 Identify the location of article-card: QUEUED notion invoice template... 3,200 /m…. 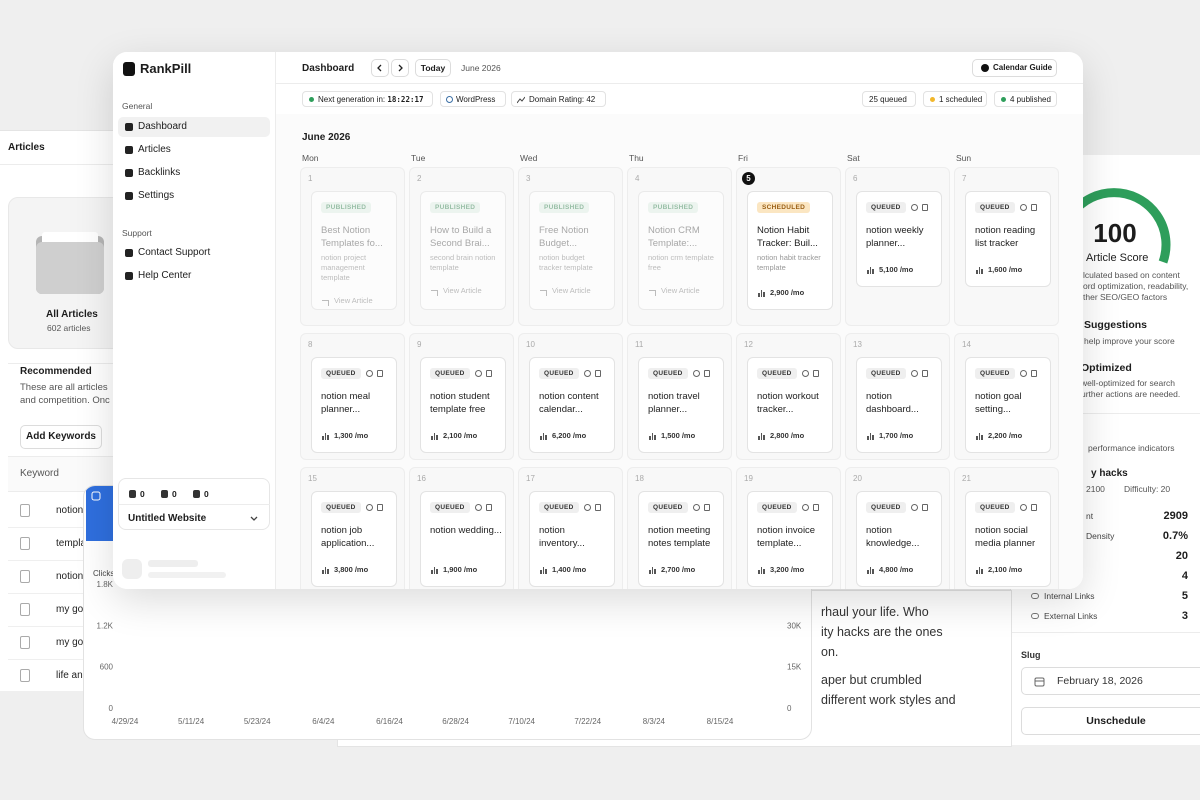
(790, 539).